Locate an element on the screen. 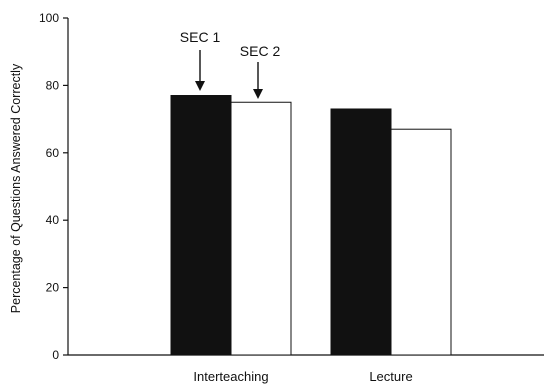 Image resolution: width=546 pixels, height=390 pixels. annotation-label: SEC 2 is located at coordinates (260, 51).